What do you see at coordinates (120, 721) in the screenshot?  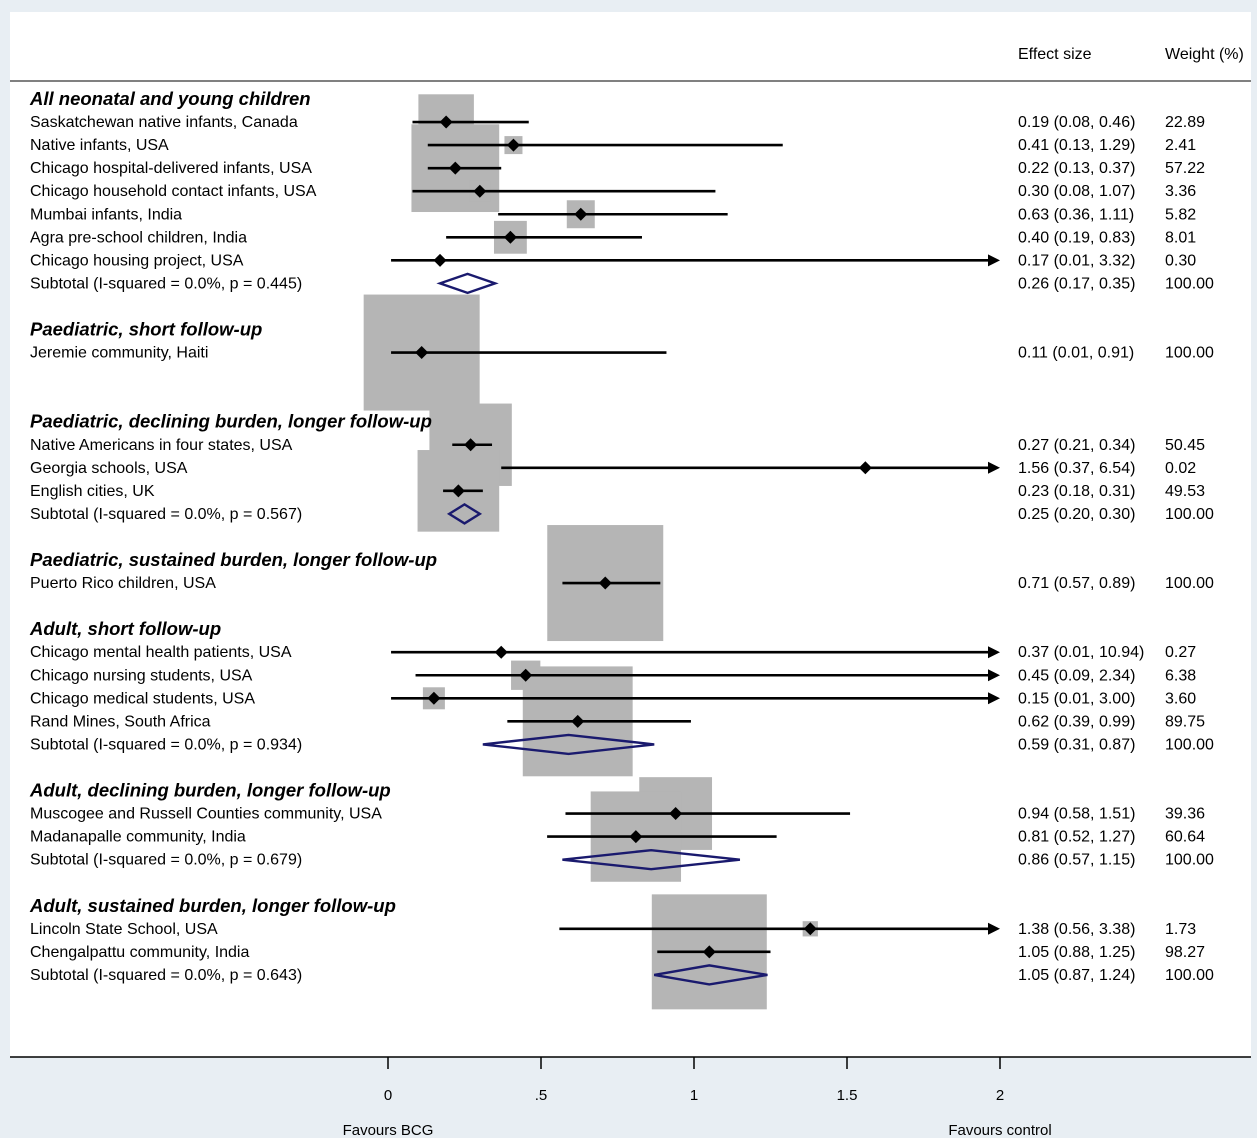 I see `study-label: Rand Mines, South Africa` at bounding box center [120, 721].